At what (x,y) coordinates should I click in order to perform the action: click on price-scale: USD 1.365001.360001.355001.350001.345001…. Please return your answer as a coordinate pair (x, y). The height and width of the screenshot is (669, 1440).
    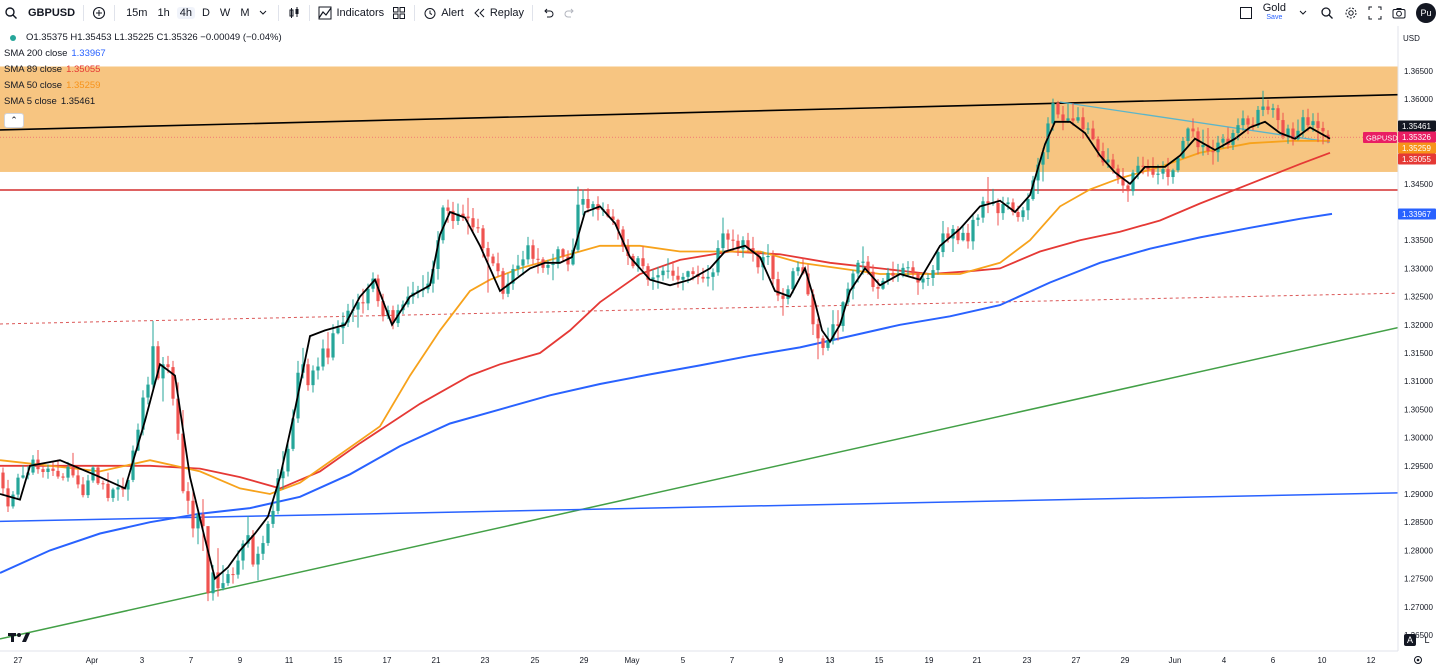
    Looking at the image, I should click on (1418, 338).